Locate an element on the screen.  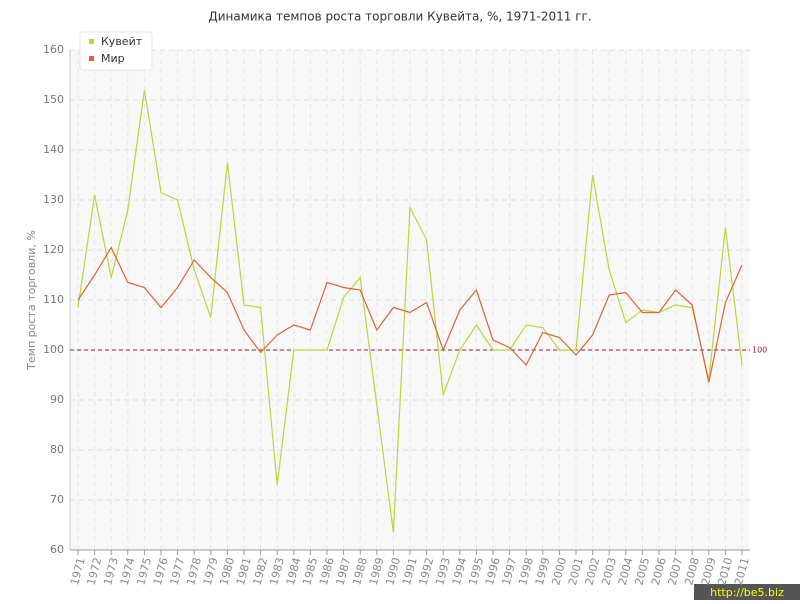
y-tick-label: 130 is located at coordinates (53, 199).